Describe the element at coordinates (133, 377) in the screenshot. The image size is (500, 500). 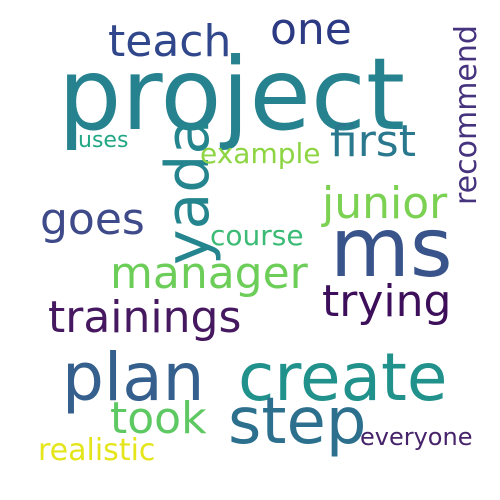
I see `word-plan: plan` at that location.